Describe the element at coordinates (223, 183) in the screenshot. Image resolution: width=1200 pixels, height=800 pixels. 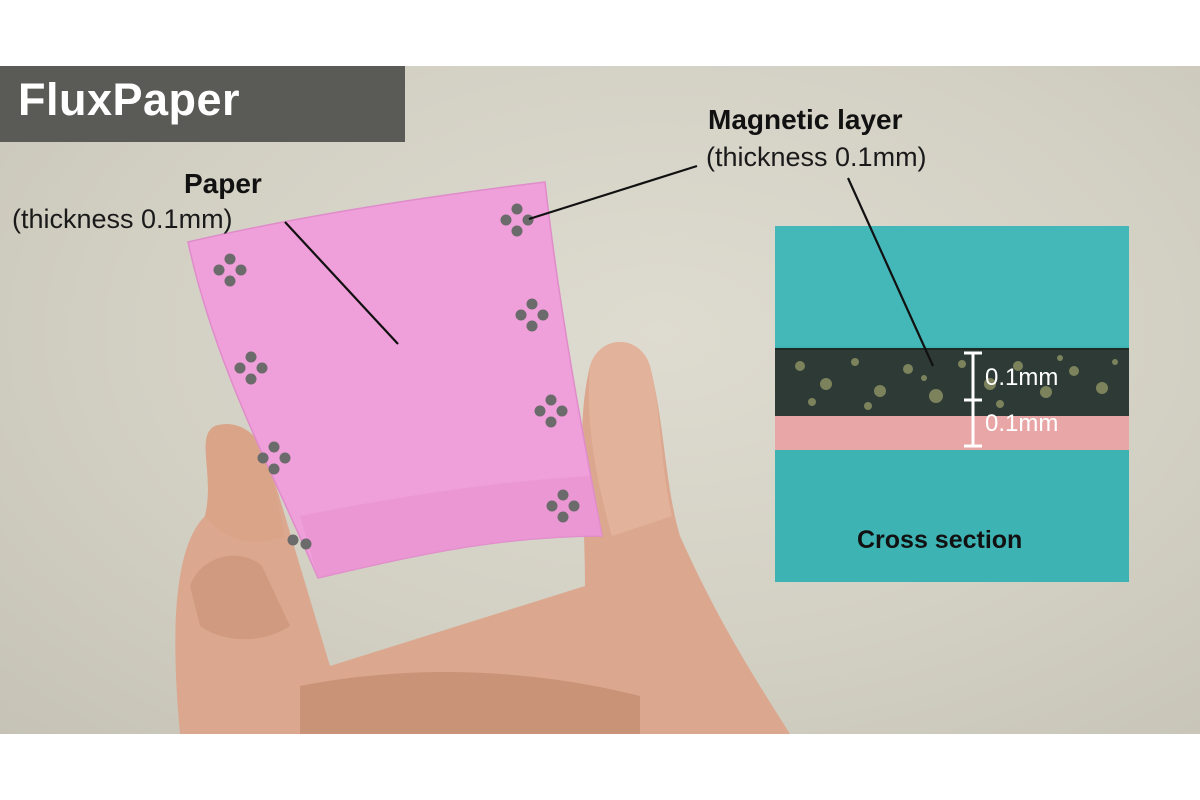
I see `paper-label: Paper` at that location.